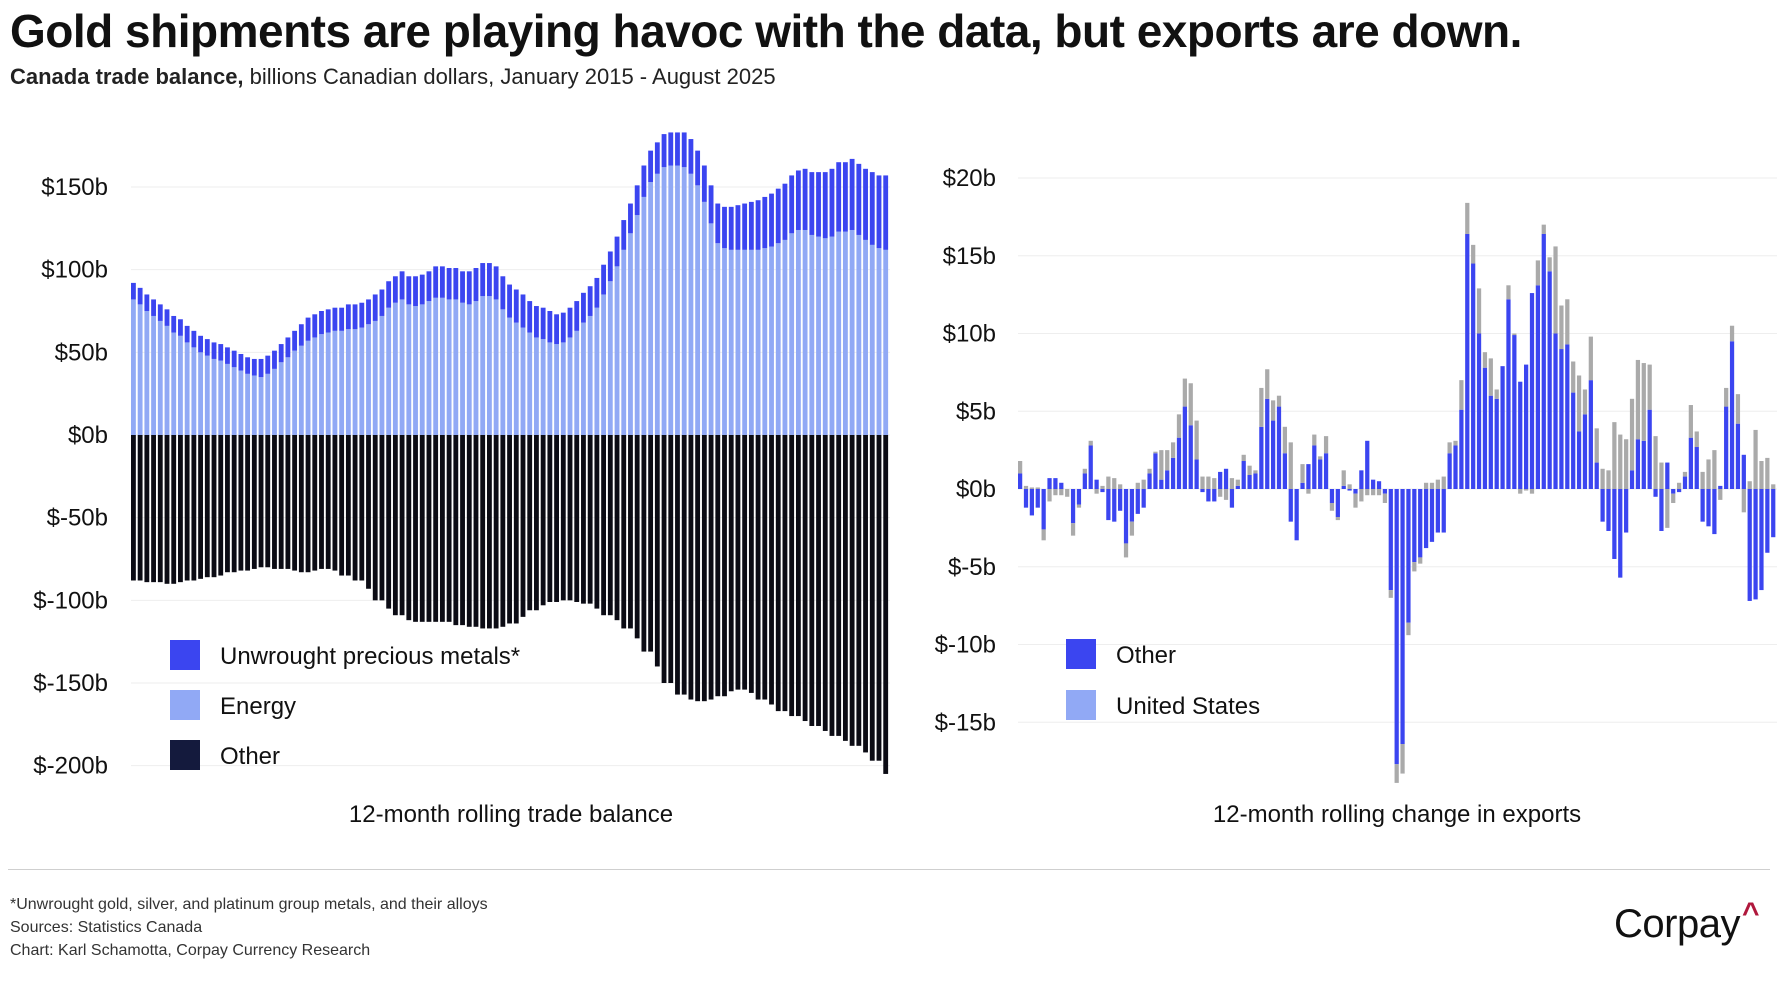 This screenshot has width=1777, height=1000. What do you see at coordinates (1188, 706) in the screenshot?
I see `legend-label-united-states: United States` at bounding box center [1188, 706].